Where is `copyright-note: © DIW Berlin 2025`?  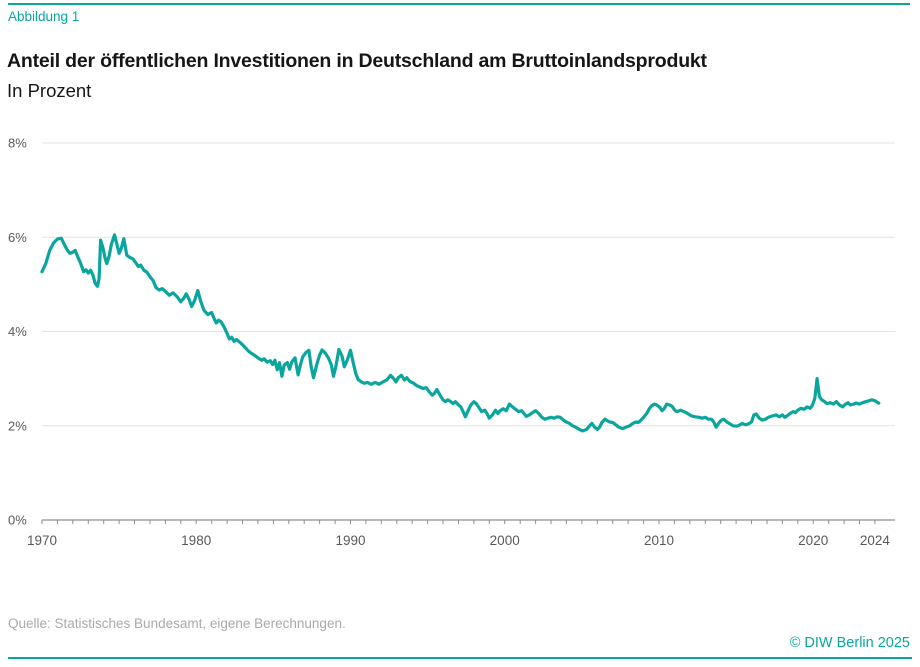
copyright-note: © DIW Berlin 2025 is located at coordinates (849, 643).